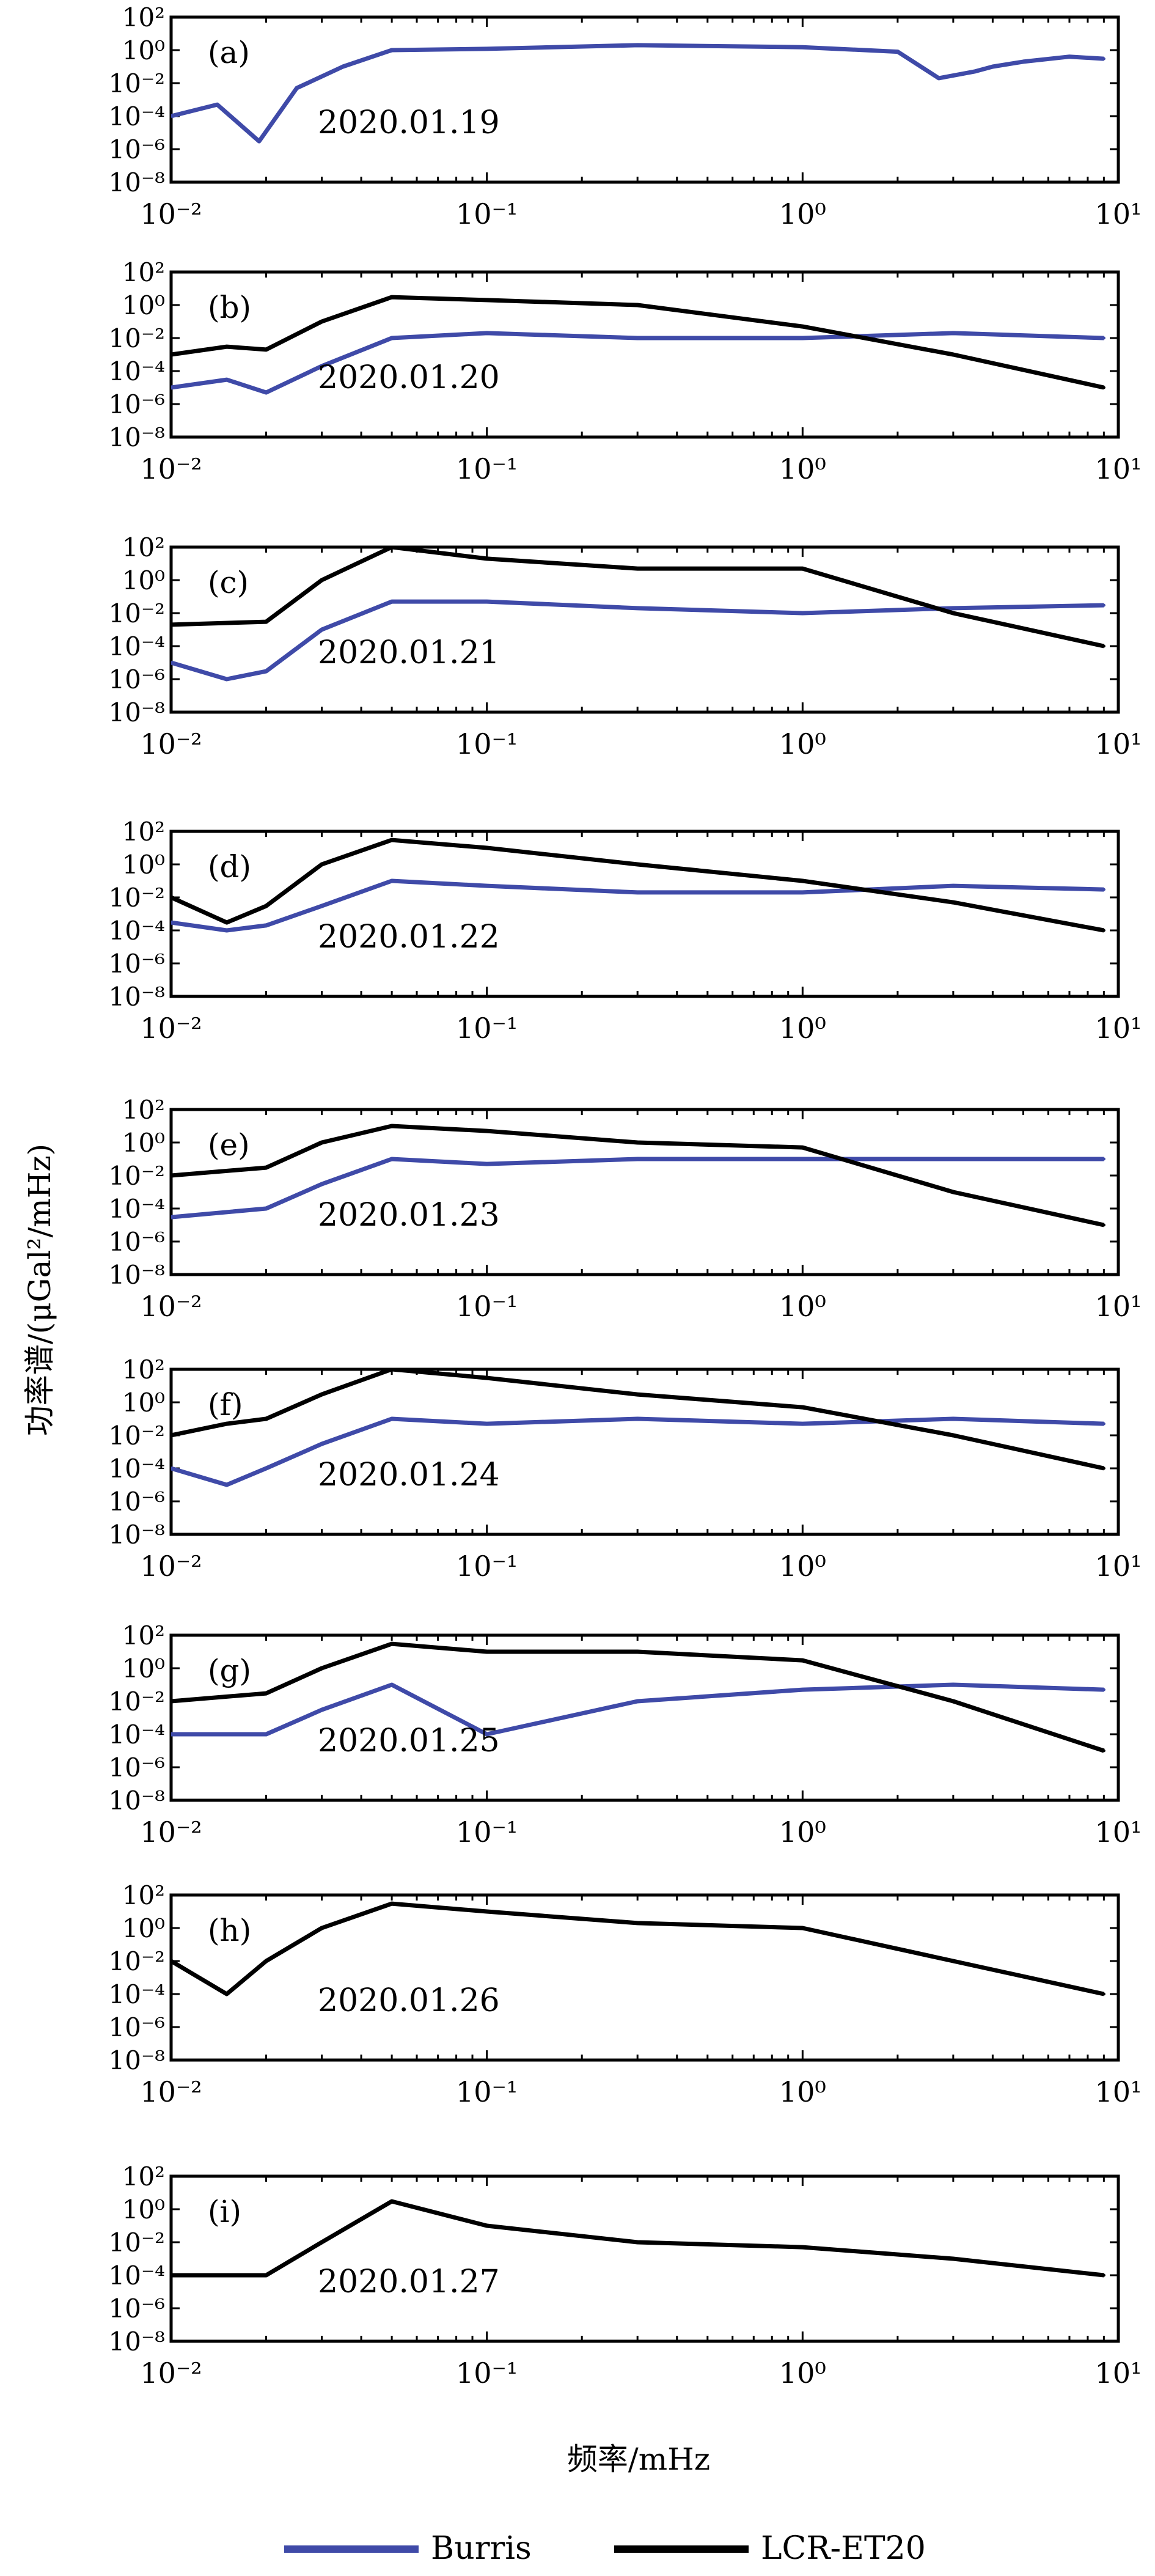 The image size is (1155, 2576). I want to click on series-line-lcr-et20, so click(638, 885).